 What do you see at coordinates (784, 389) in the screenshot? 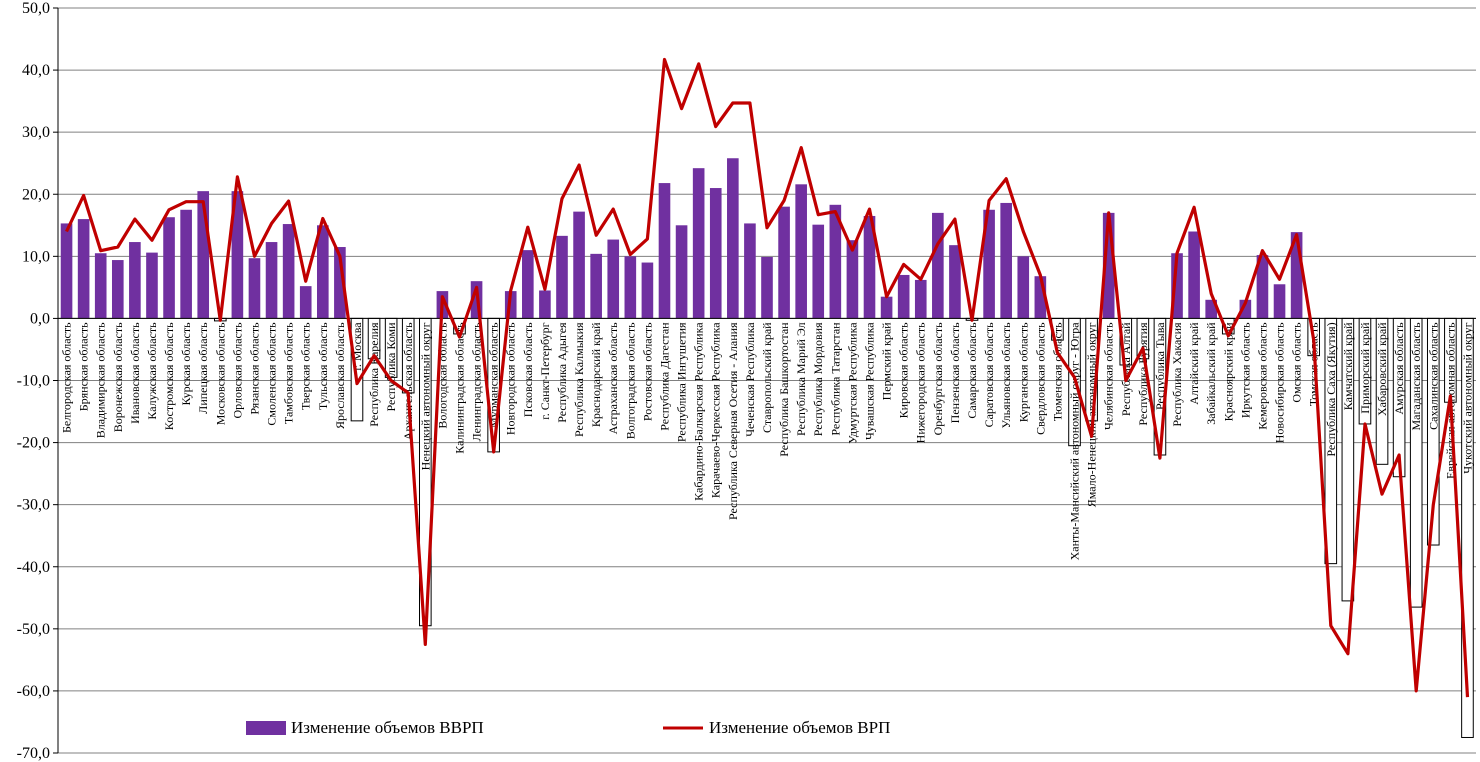
I see `category-label: Республика Башкортостан` at bounding box center [784, 389].